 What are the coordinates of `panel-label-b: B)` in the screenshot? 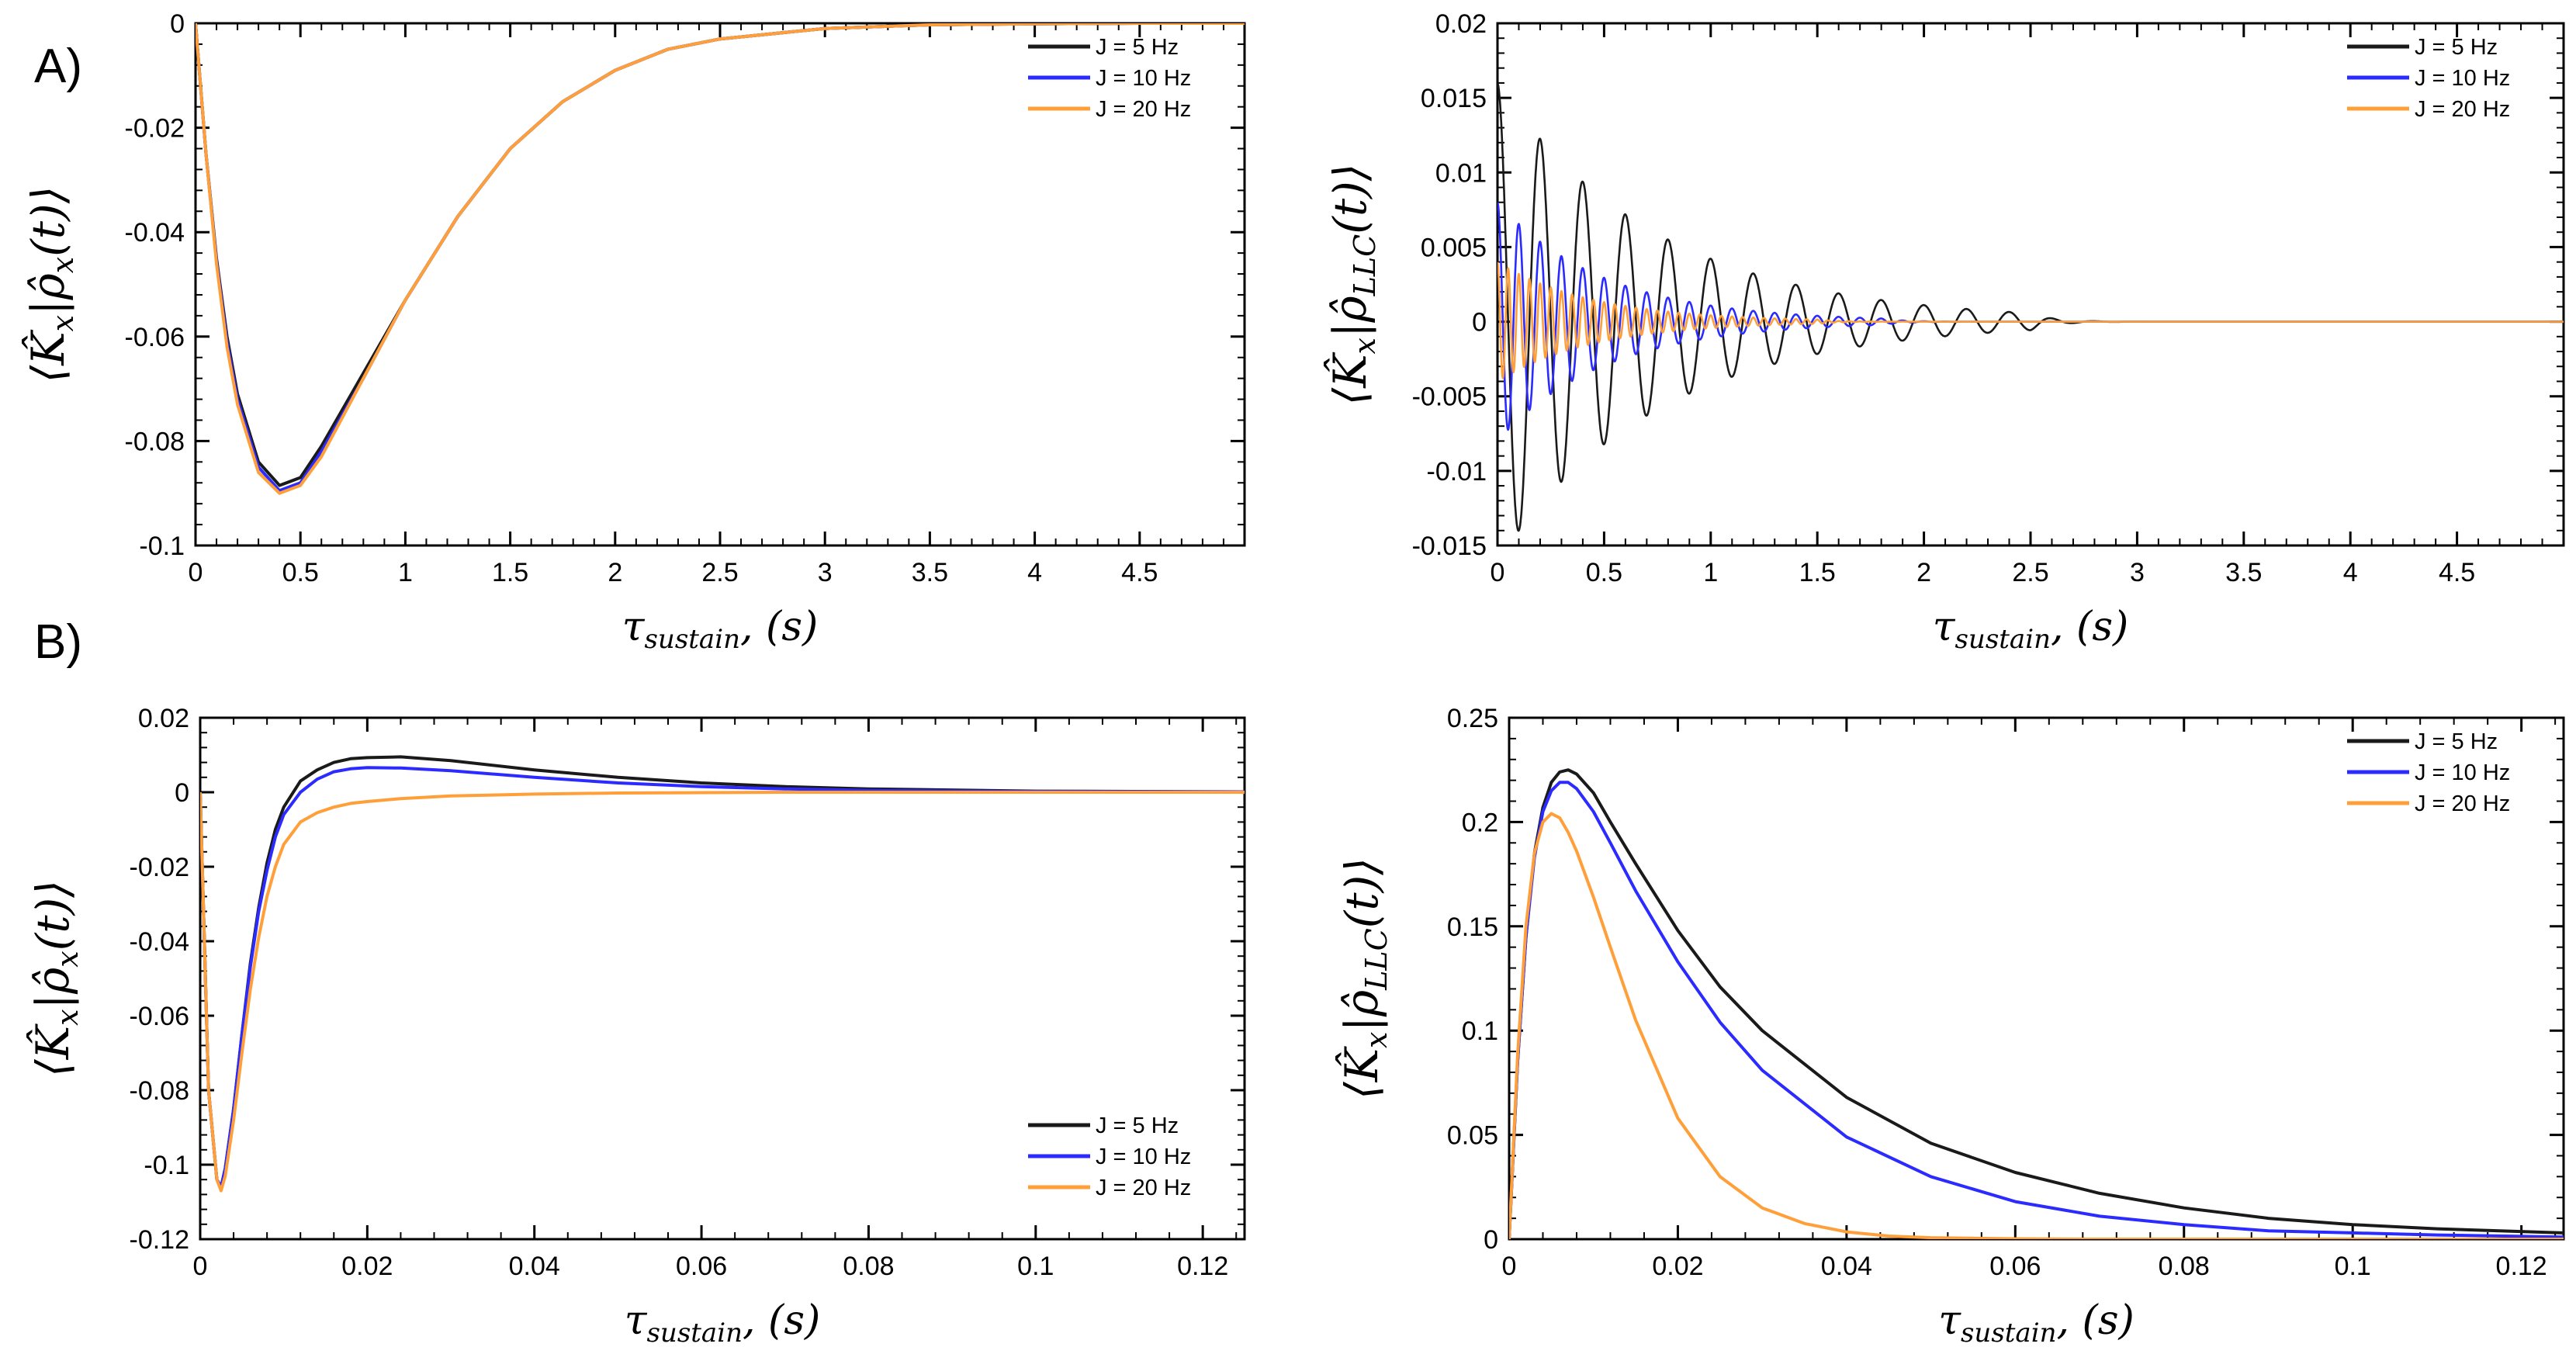 It's located at (58, 642).